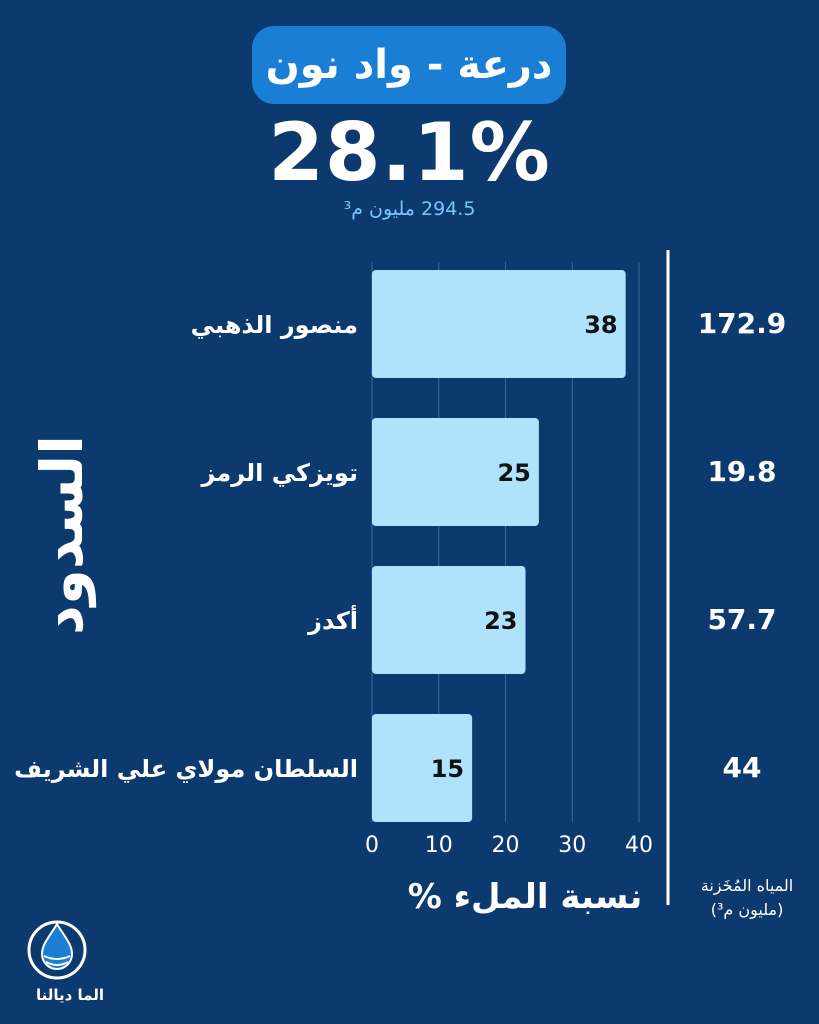 The width and height of the screenshot is (819, 1024). What do you see at coordinates (572, 845) in the screenshot?
I see `x-tick-label: 30` at bounding box center [572, 845].